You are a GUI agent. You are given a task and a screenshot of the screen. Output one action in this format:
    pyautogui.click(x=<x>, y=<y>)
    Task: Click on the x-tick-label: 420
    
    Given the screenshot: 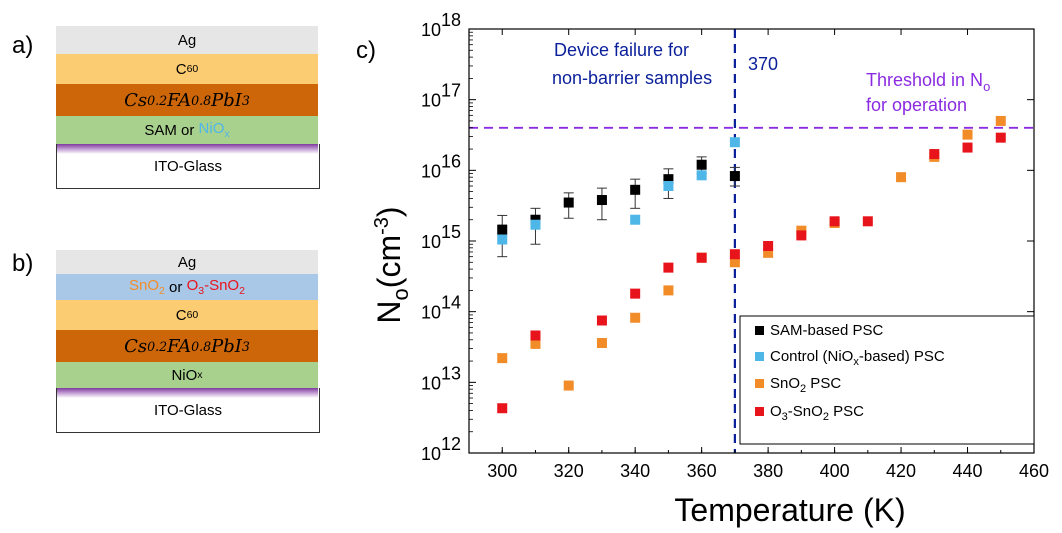 What is the action you would take?
    pyautogui.click(x=901, y=471)
    